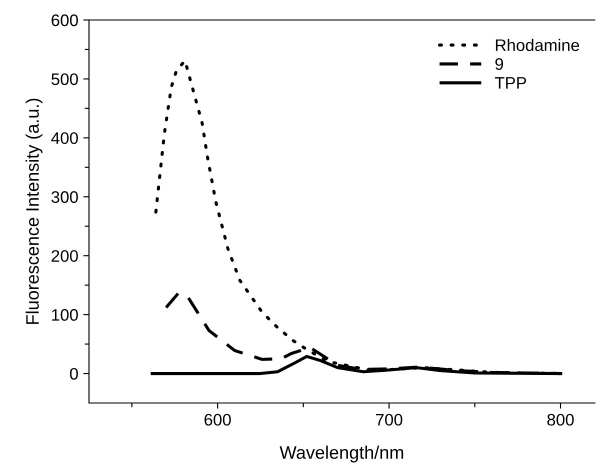  I want to click on y-tick-label: 400, so click(64, 138).